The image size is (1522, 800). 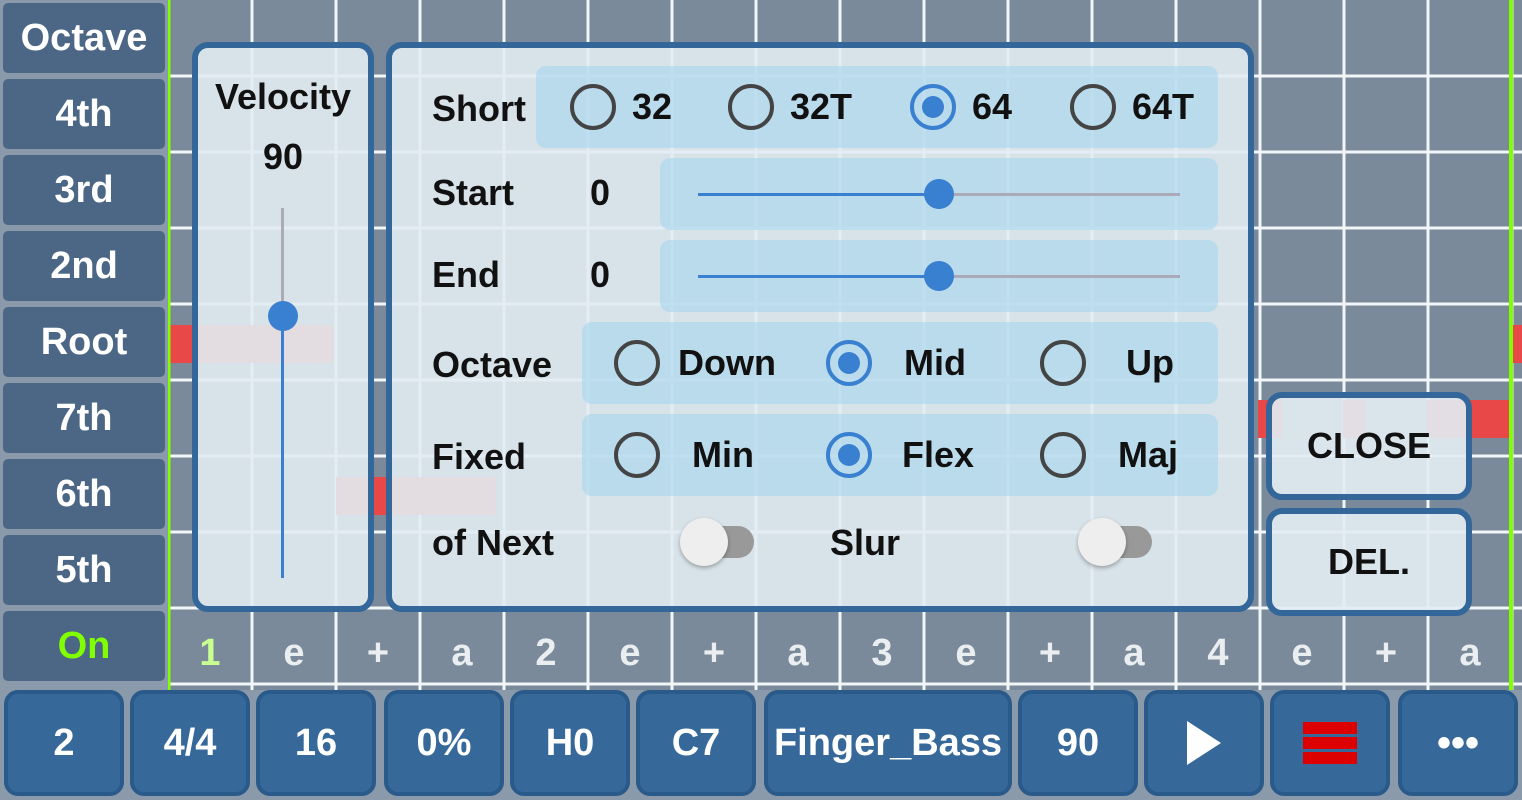 I want to click on play-button, so click(x=1204, y=743).